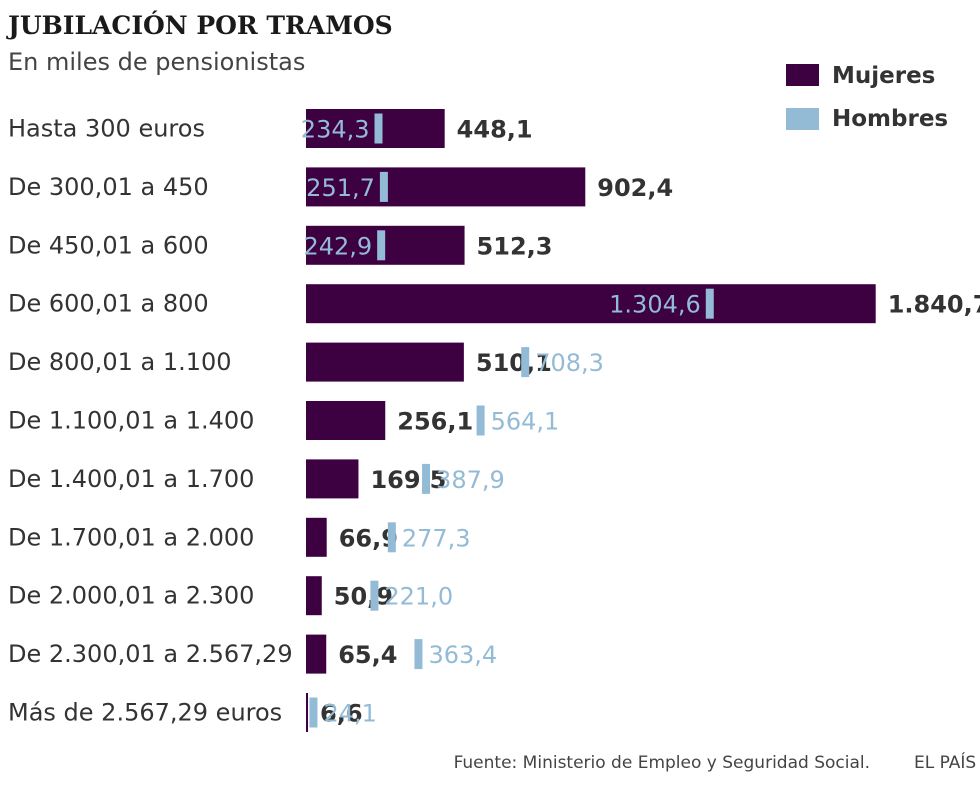  Describe the element at coordinates (418, 597) in the screenshot. I see `value-label-hombres-de-2-000-01-a-2-300: 221,0` at that location.